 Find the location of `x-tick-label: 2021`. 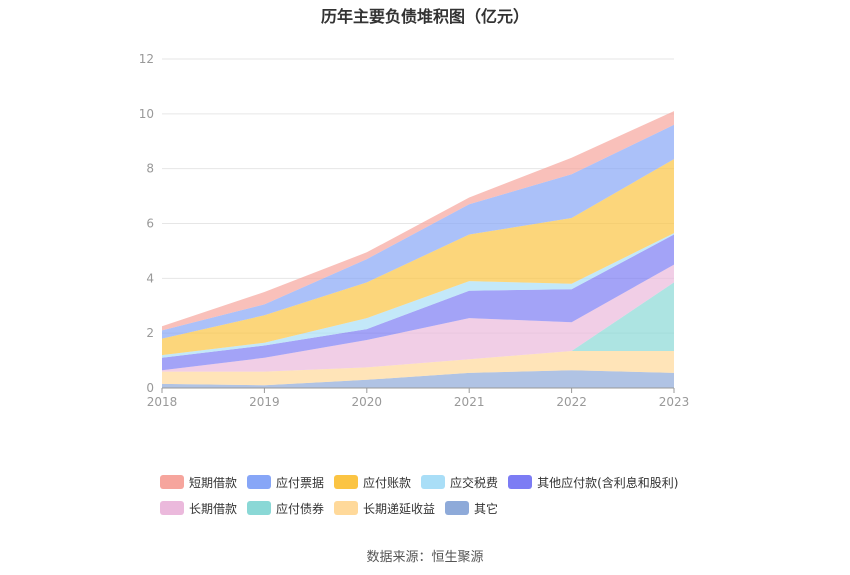

x-tick-label: 2021 is located at coordinates (469, 402).